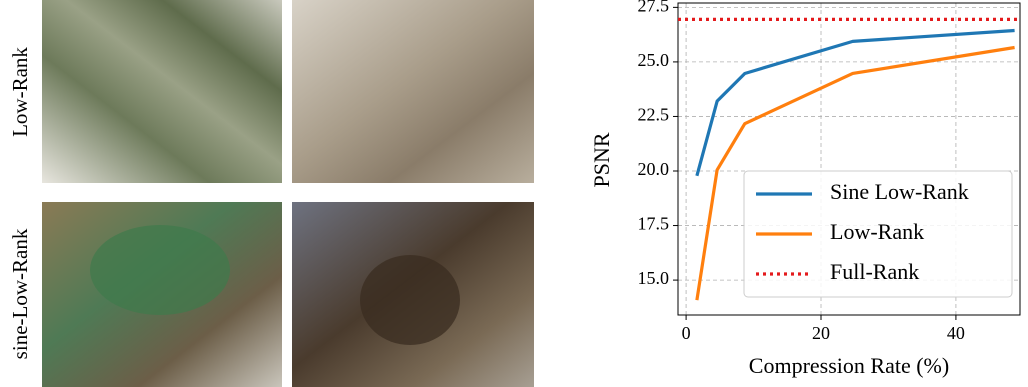 The width and height of the screenshot is (1028, 387). I want to click on legend-label: Sine Low-Rank, so click(899, 191).